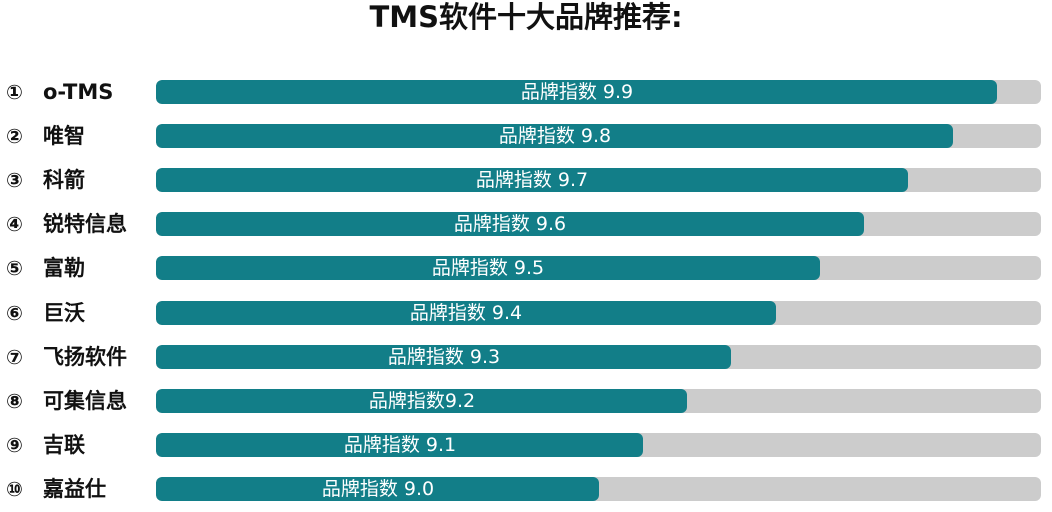 Image resolution: width=1052 pixels, height=512 pixels. I want to click on bar-track: 品牌指数 9.3, so click(598, 357).